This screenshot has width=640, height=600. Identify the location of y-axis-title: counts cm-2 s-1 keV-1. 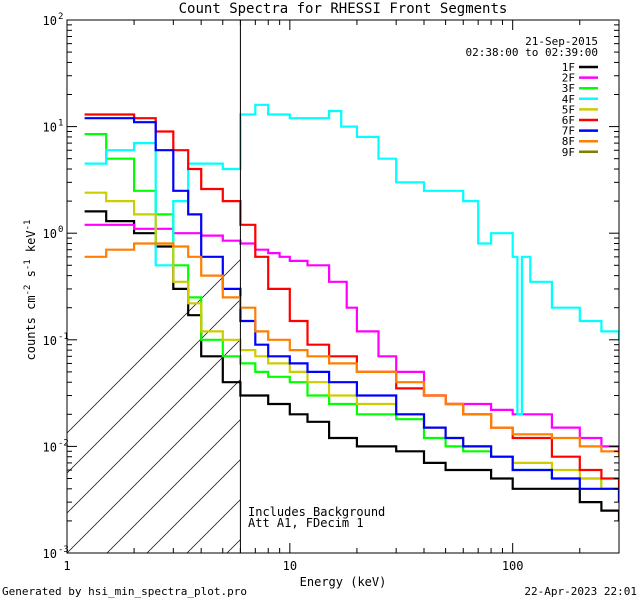
(30, 290).